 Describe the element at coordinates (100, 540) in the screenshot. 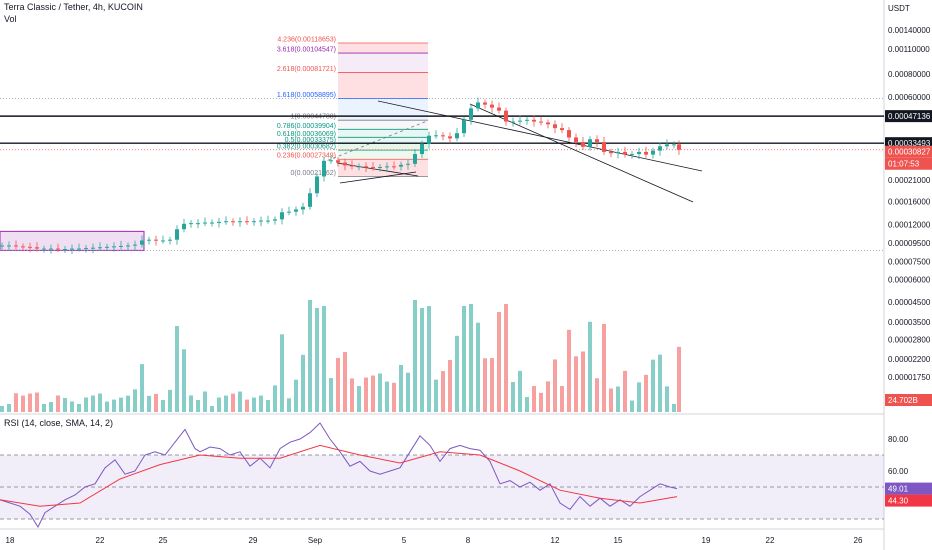

I see `time-tick-label: 22` at that location.